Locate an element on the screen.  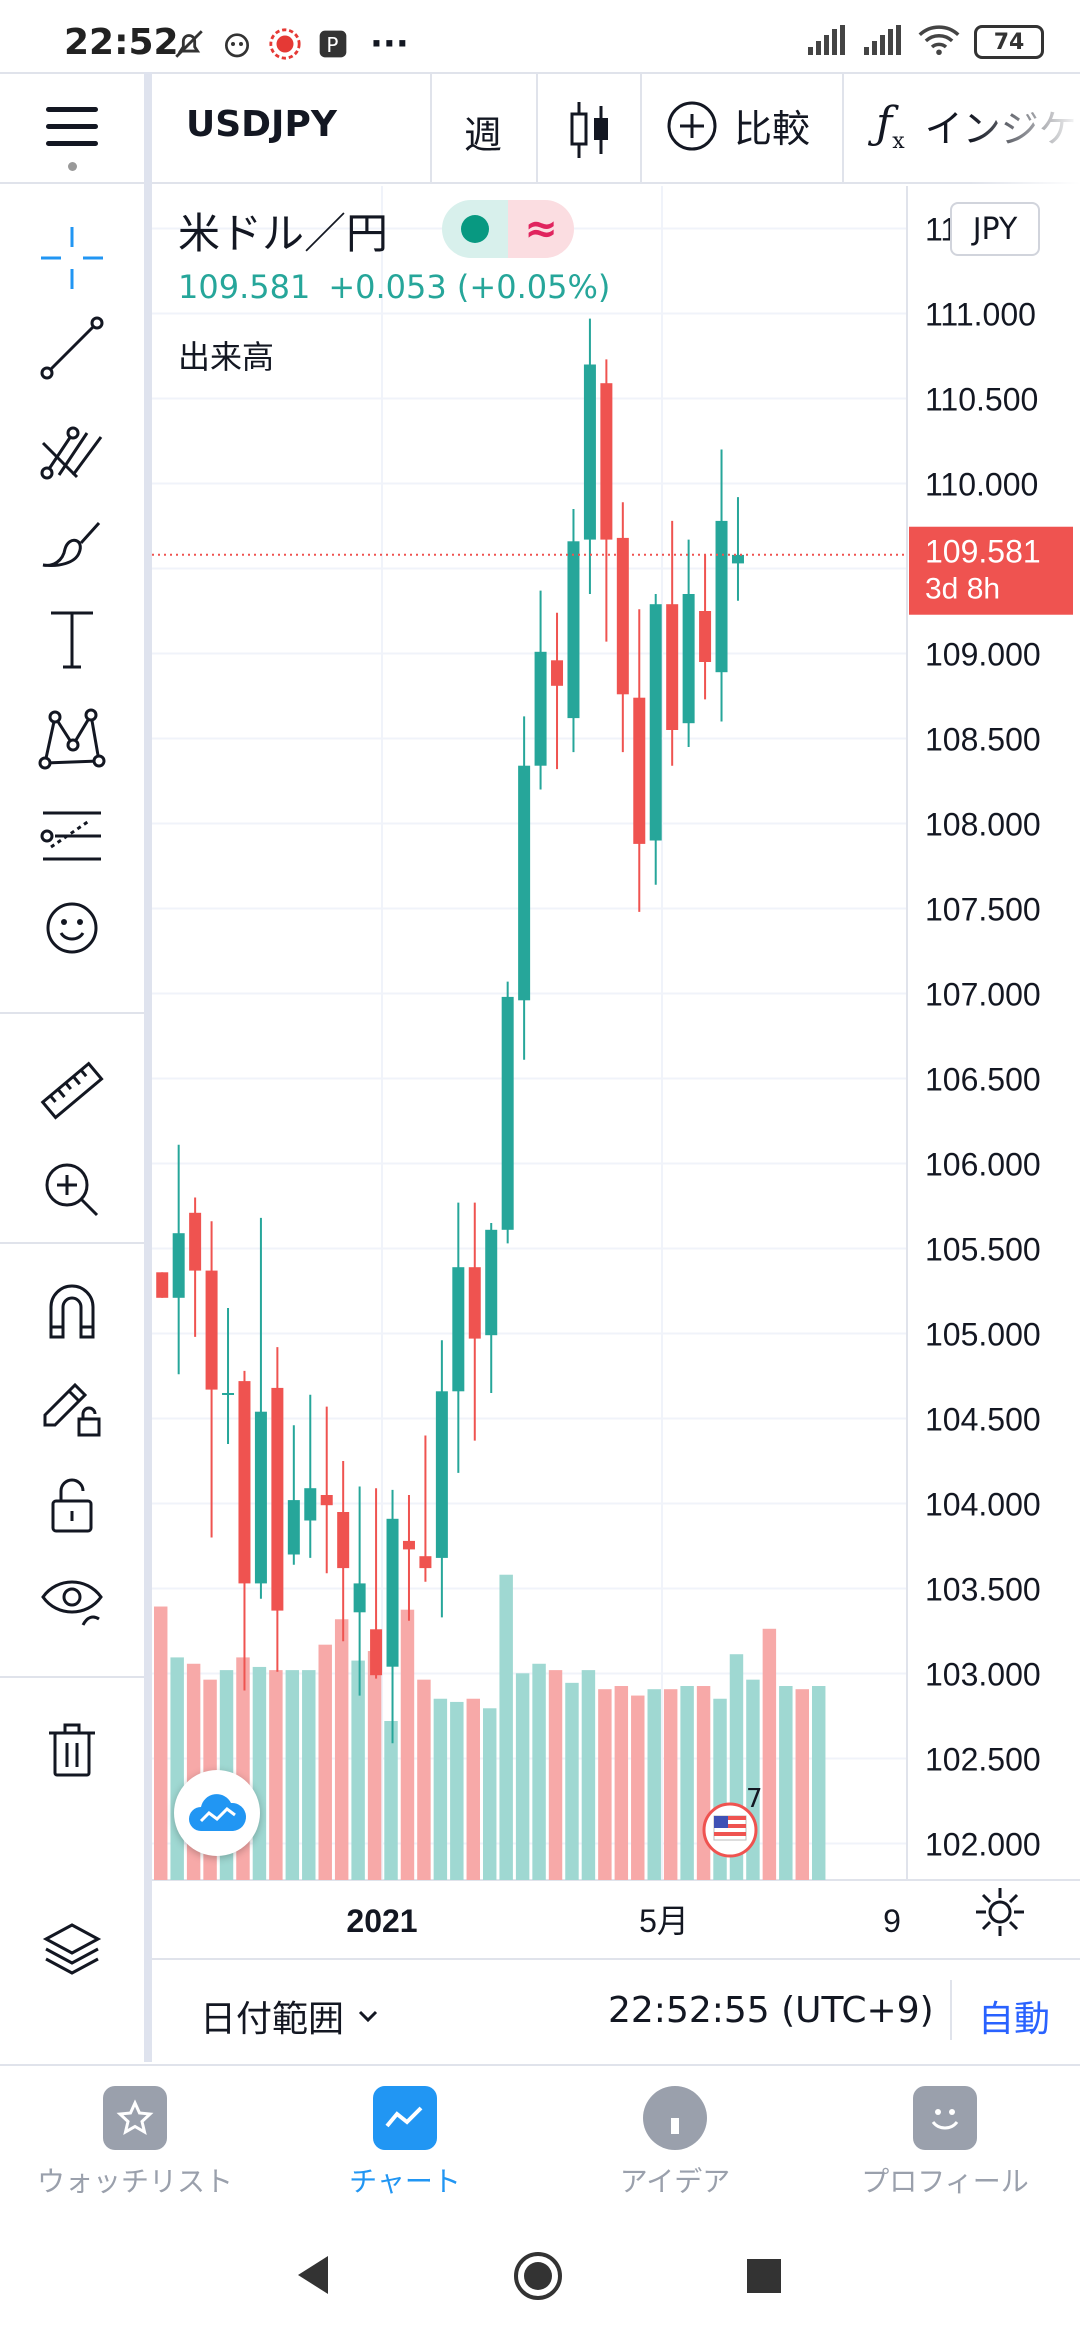
nav-profile: プロフィール is located at coordinates (945, 2143).